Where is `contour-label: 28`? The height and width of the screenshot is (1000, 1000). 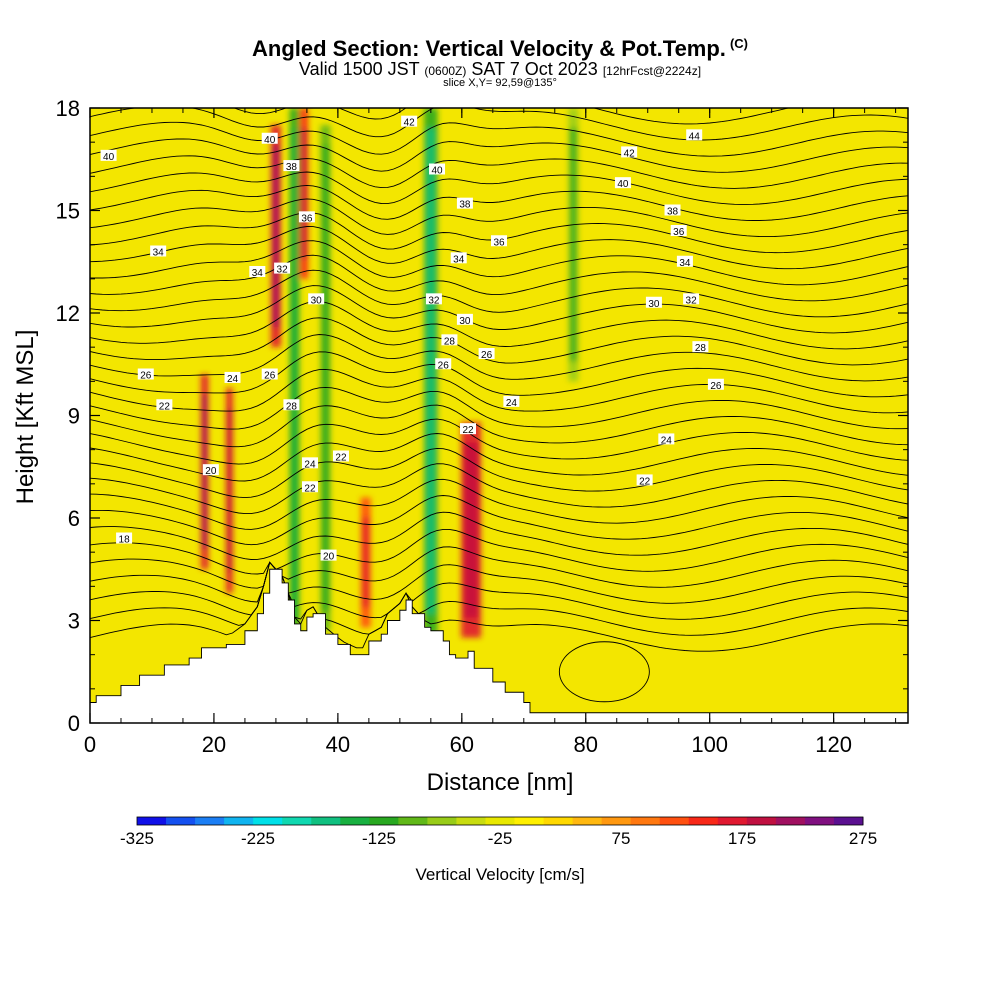
contour-label: 28 is located at coordinates (292, 406).